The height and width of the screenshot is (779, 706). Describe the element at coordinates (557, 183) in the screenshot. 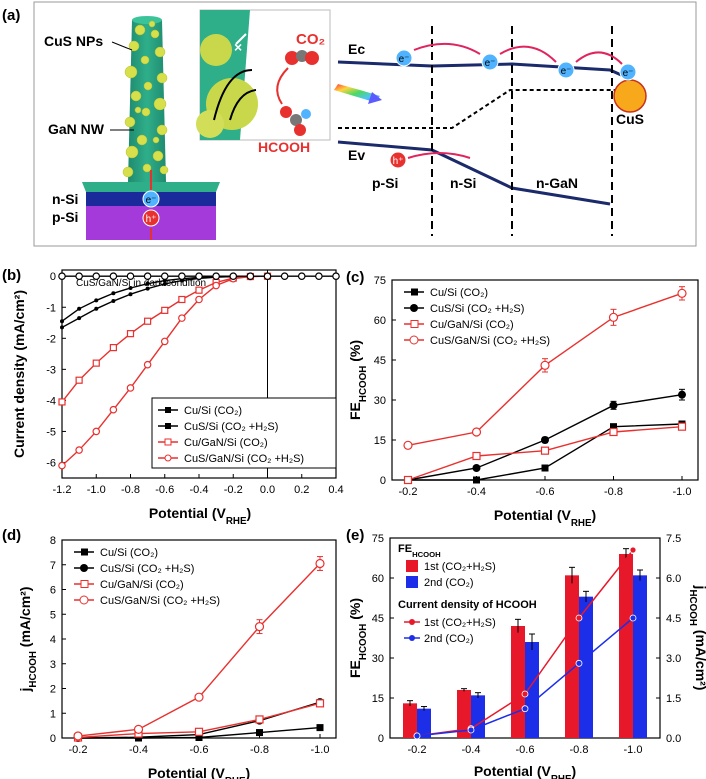

I see `n-gan-region-label: n-GaN` at that location.